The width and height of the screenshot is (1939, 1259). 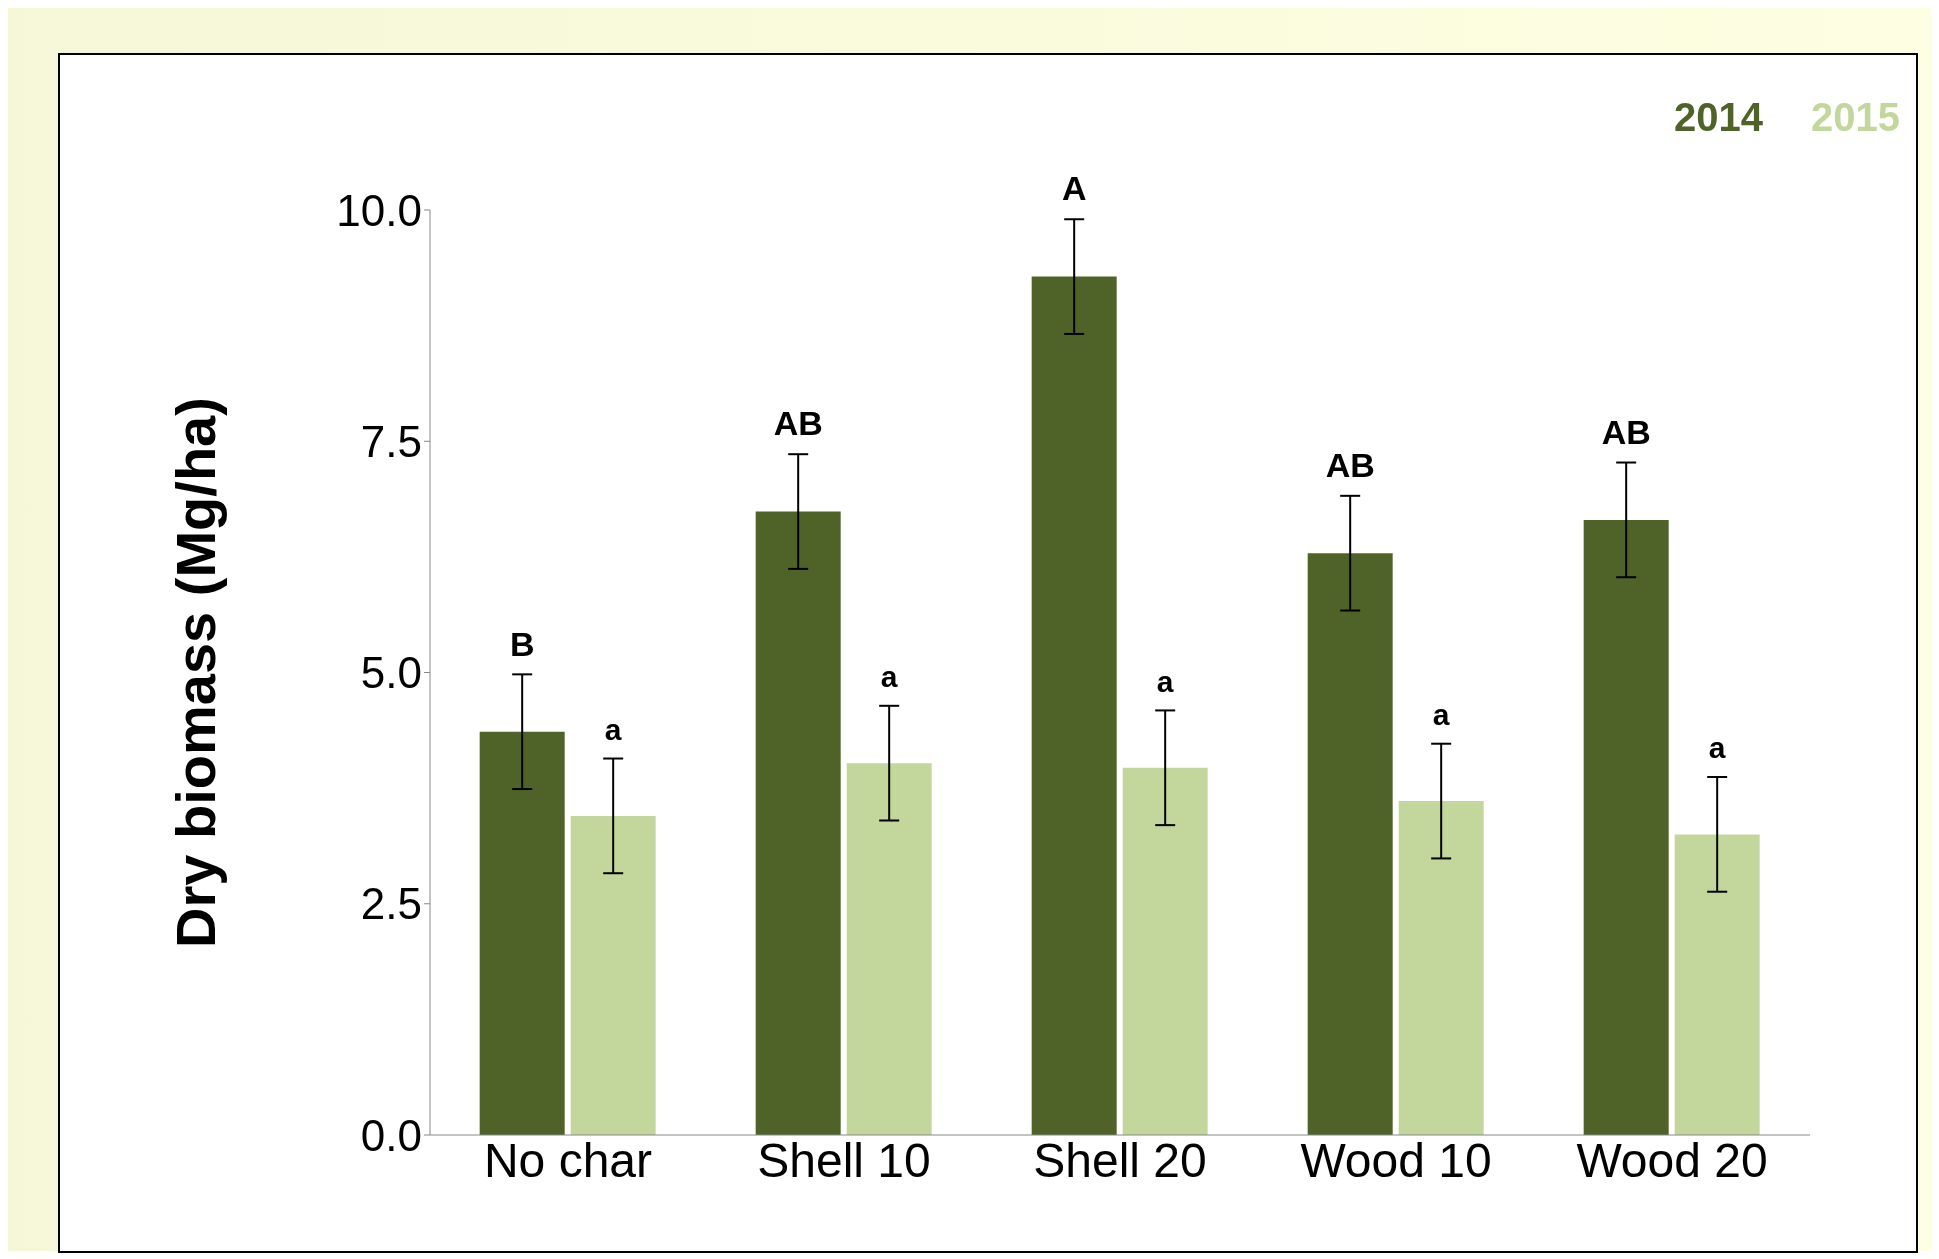 What do you see at coordinates (391, 1135) in the screenshot?
I see `y-tick-label: 0.0` at bounding box center [391, 1135].